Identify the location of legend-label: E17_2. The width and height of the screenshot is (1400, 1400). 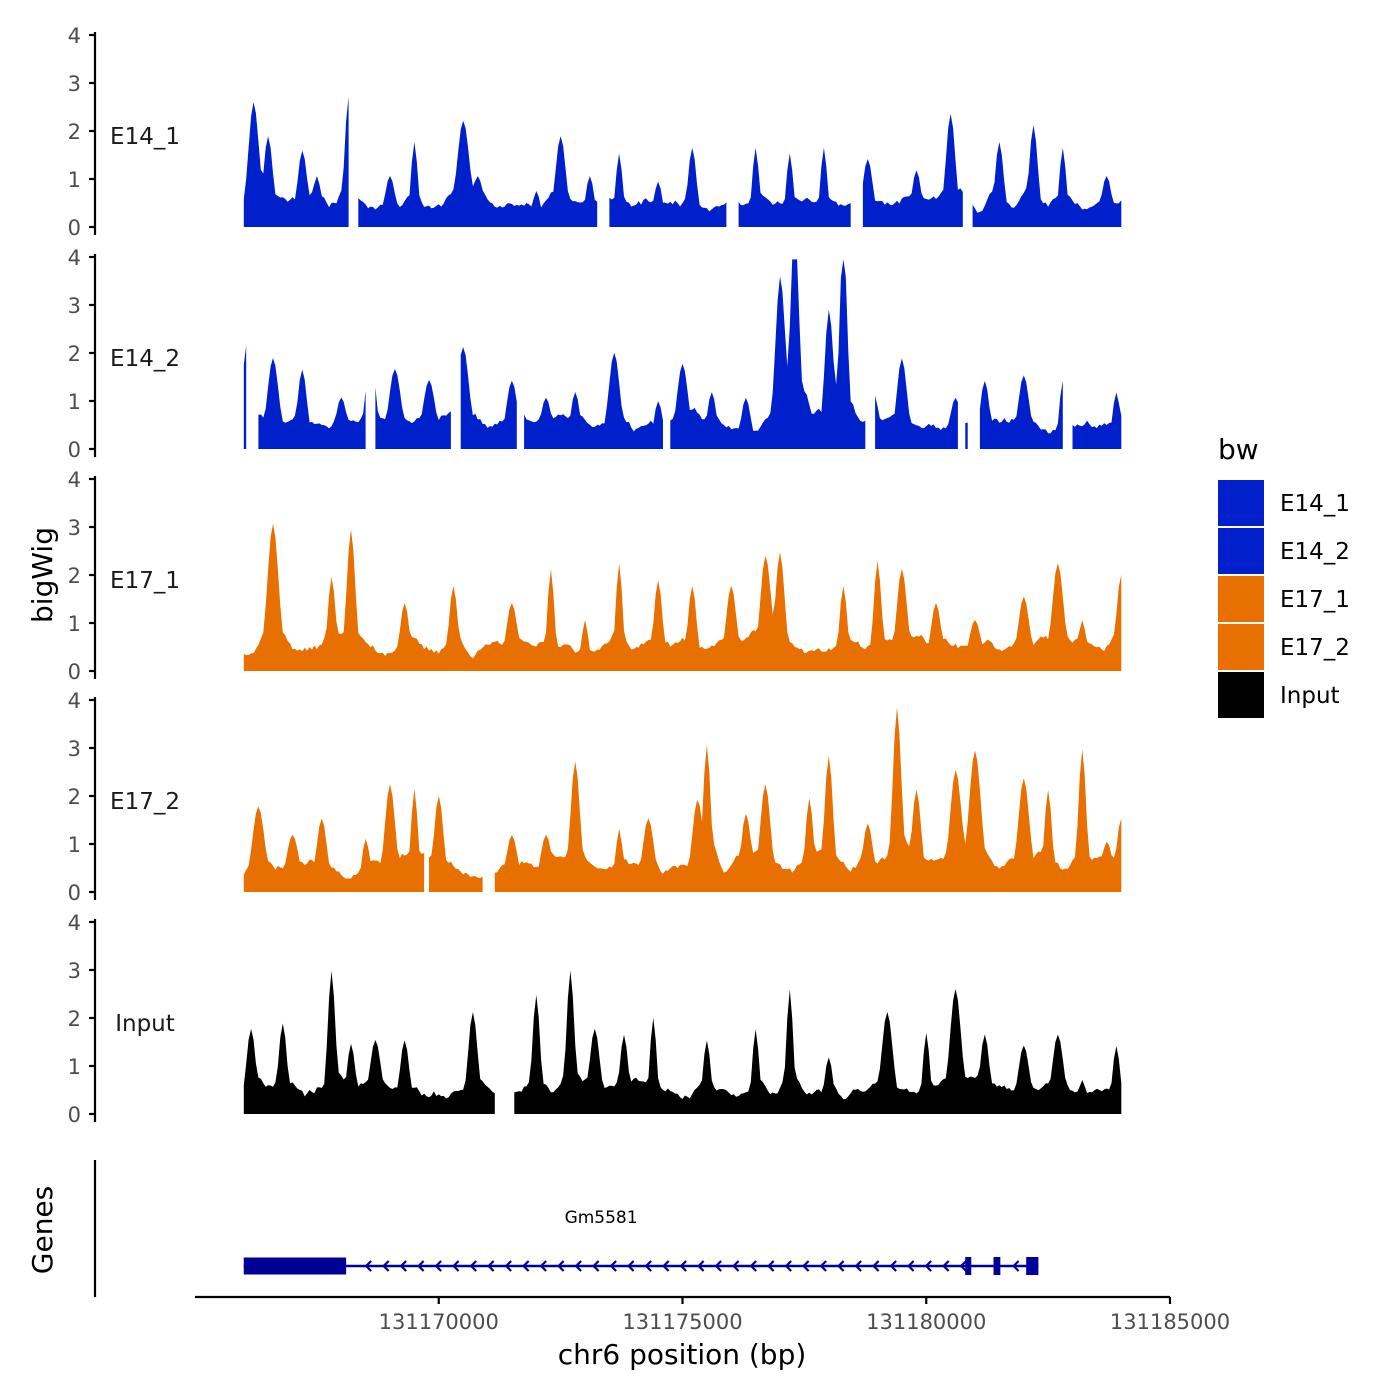
(1315, 648).